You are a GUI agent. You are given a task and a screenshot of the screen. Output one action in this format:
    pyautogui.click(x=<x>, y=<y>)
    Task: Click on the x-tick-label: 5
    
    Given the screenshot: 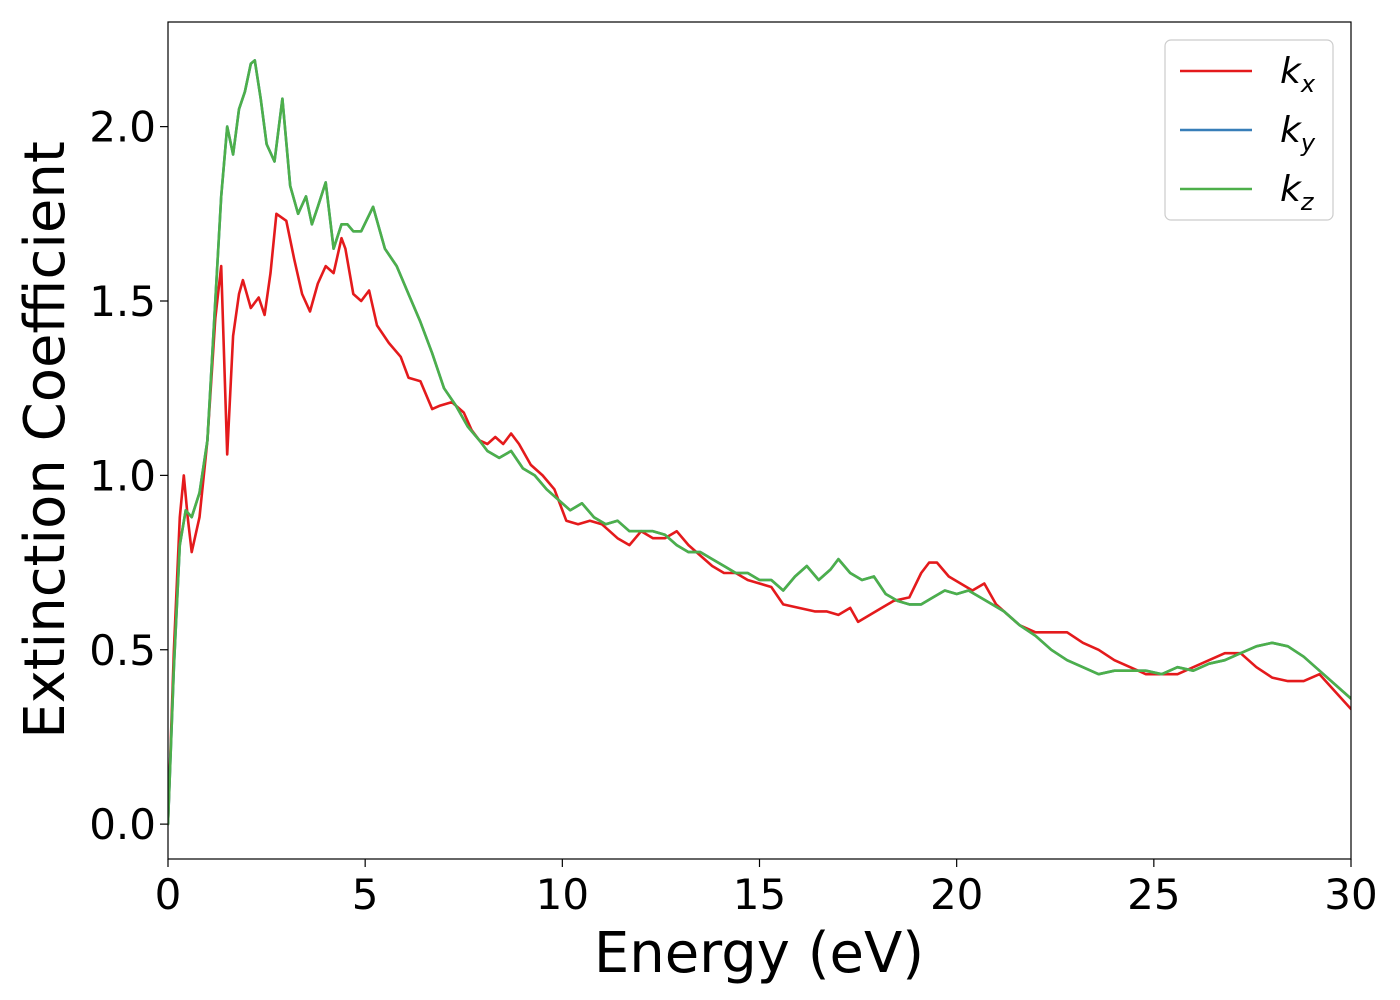 What is the action you would take?
    pyautogui.click(x=365, y=894)
    